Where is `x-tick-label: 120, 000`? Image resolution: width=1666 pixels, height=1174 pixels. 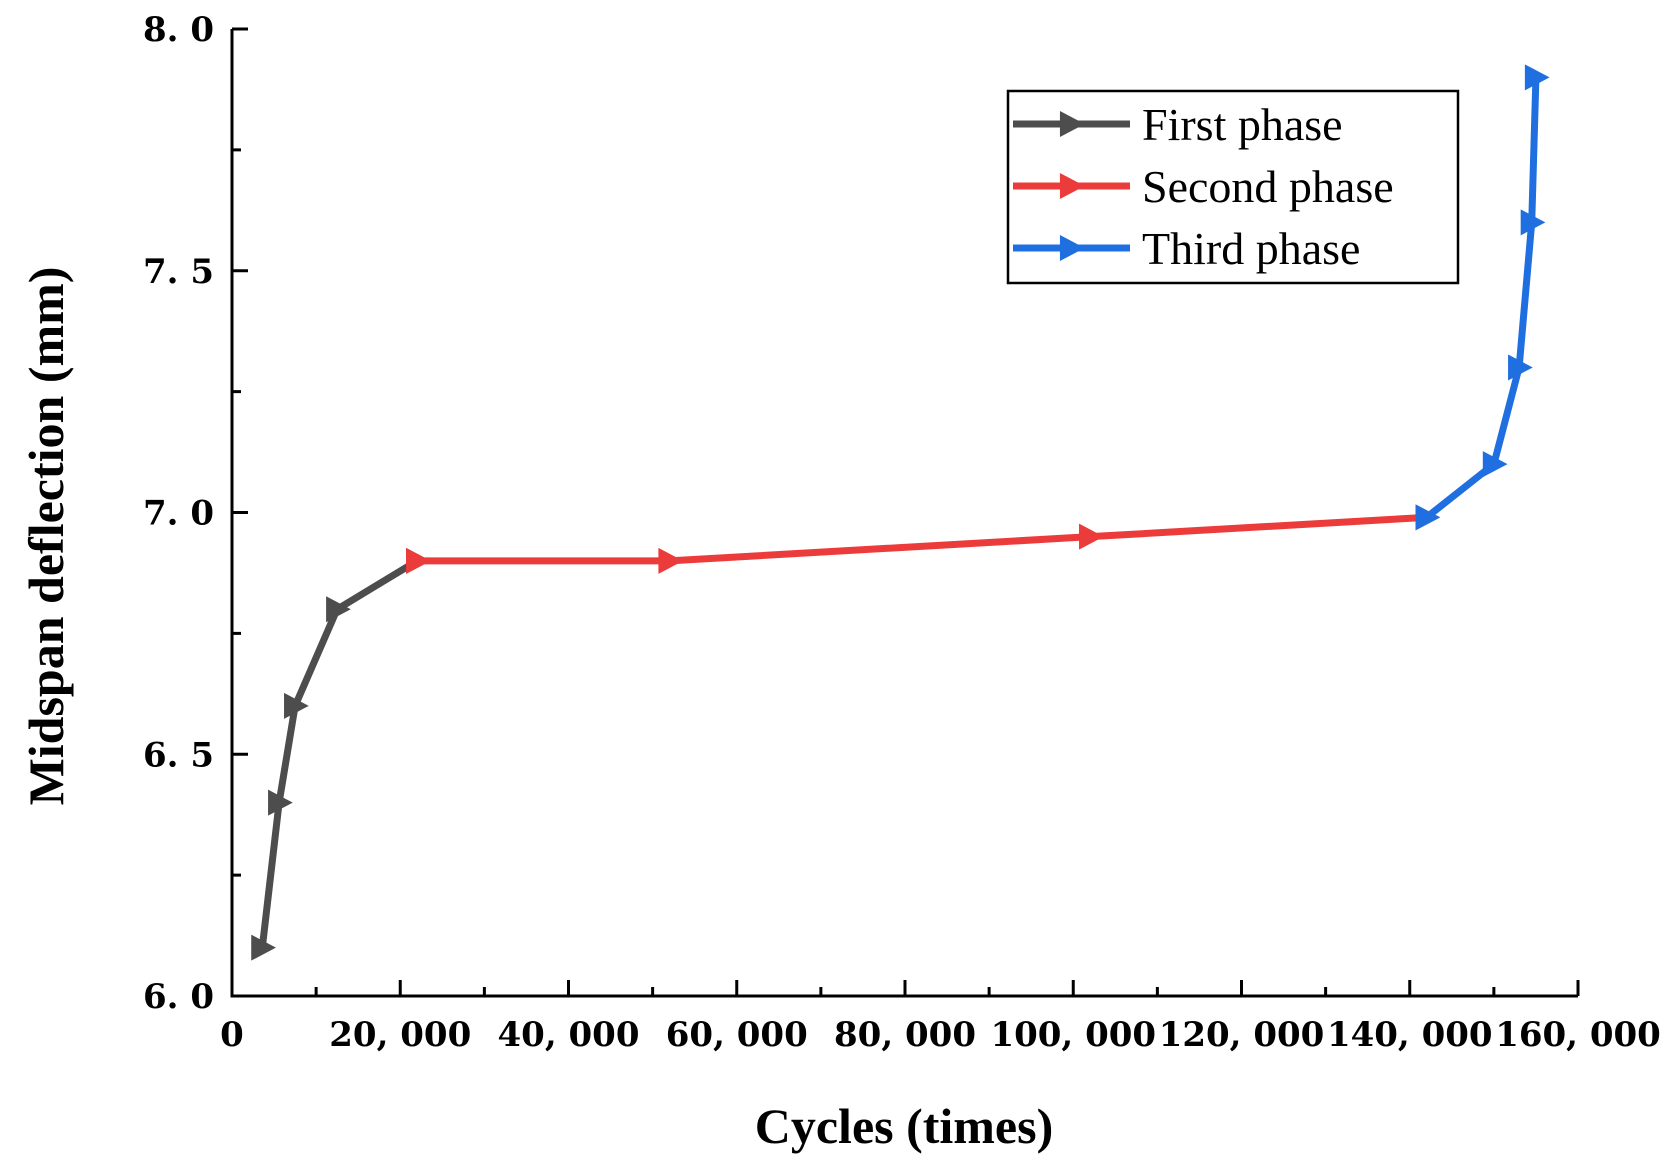 x-tick-label: 120, 000 is located at coordinates (1242, 1035).